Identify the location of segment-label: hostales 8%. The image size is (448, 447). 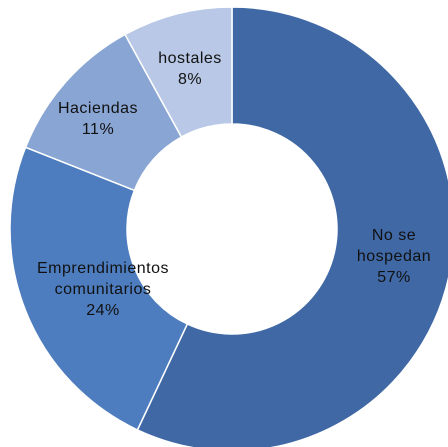
(190, 69).